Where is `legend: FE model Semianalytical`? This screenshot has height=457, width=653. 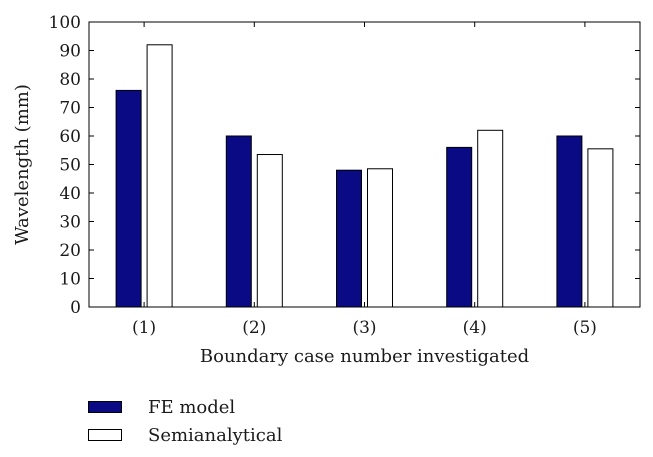
legend: FE model Semianalytical is located at coordinates (185, 421).